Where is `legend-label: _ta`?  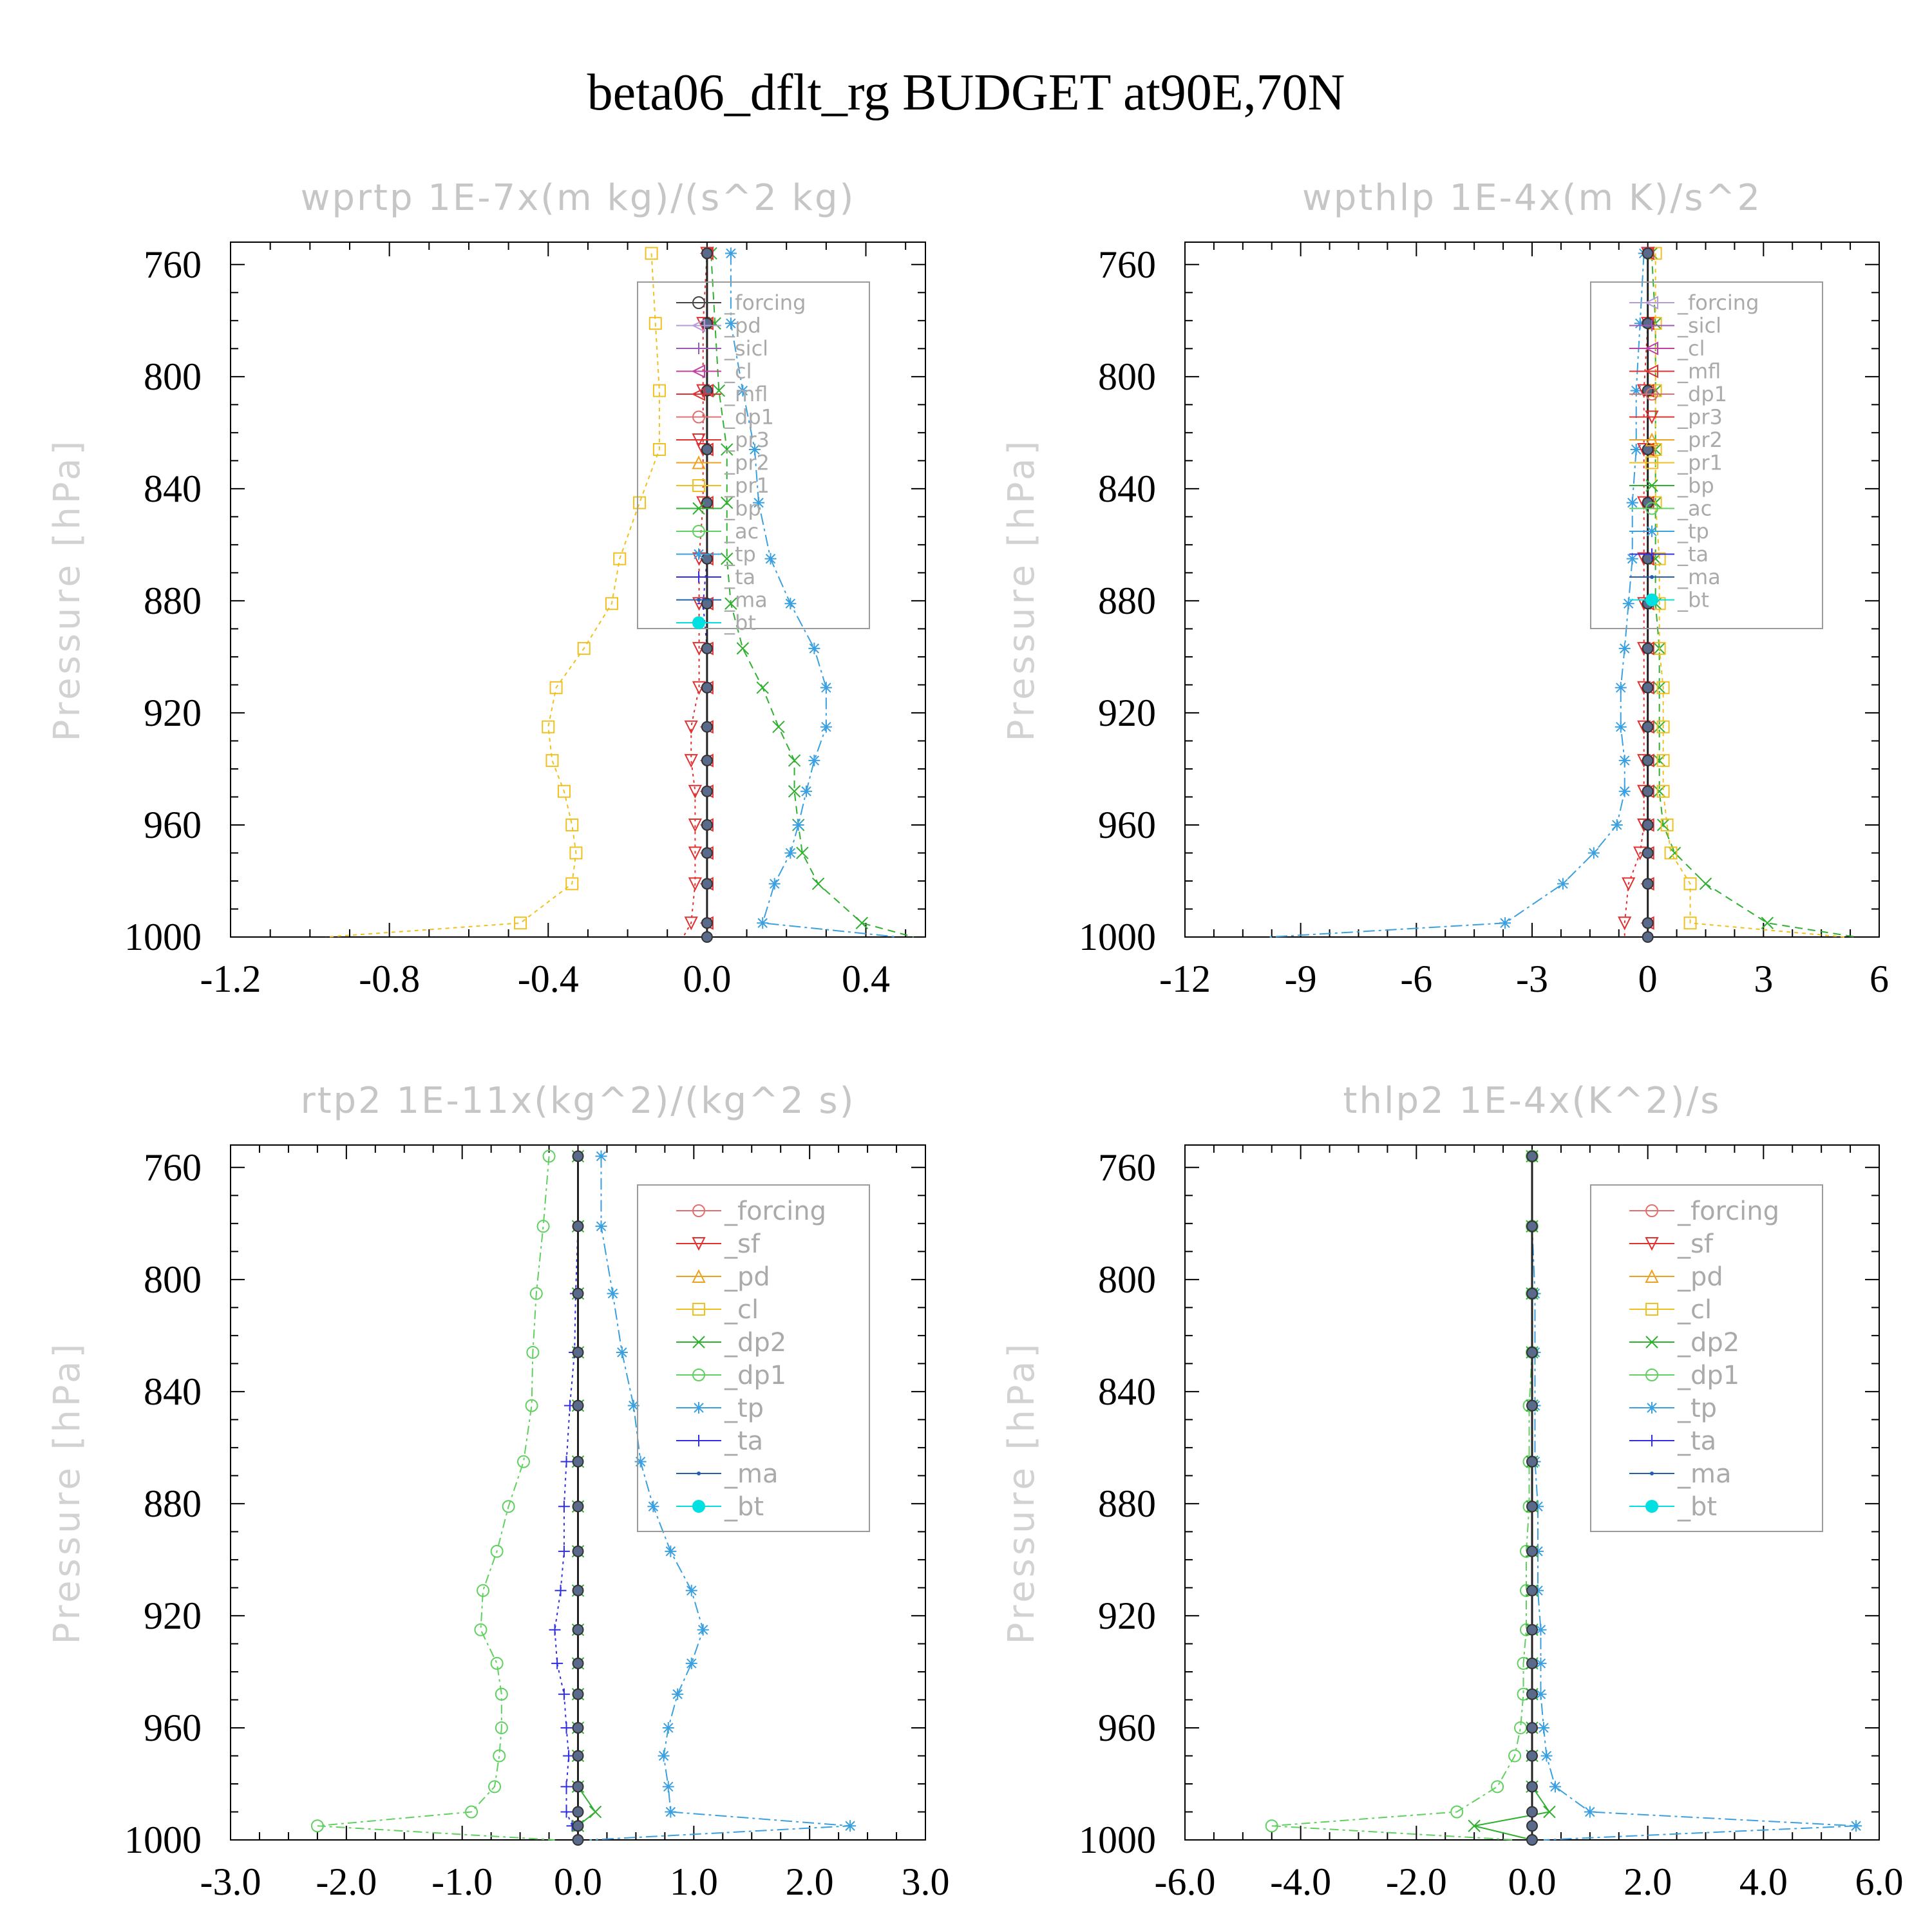
legend-label: _ta is located at coordinates (1696, 1441).